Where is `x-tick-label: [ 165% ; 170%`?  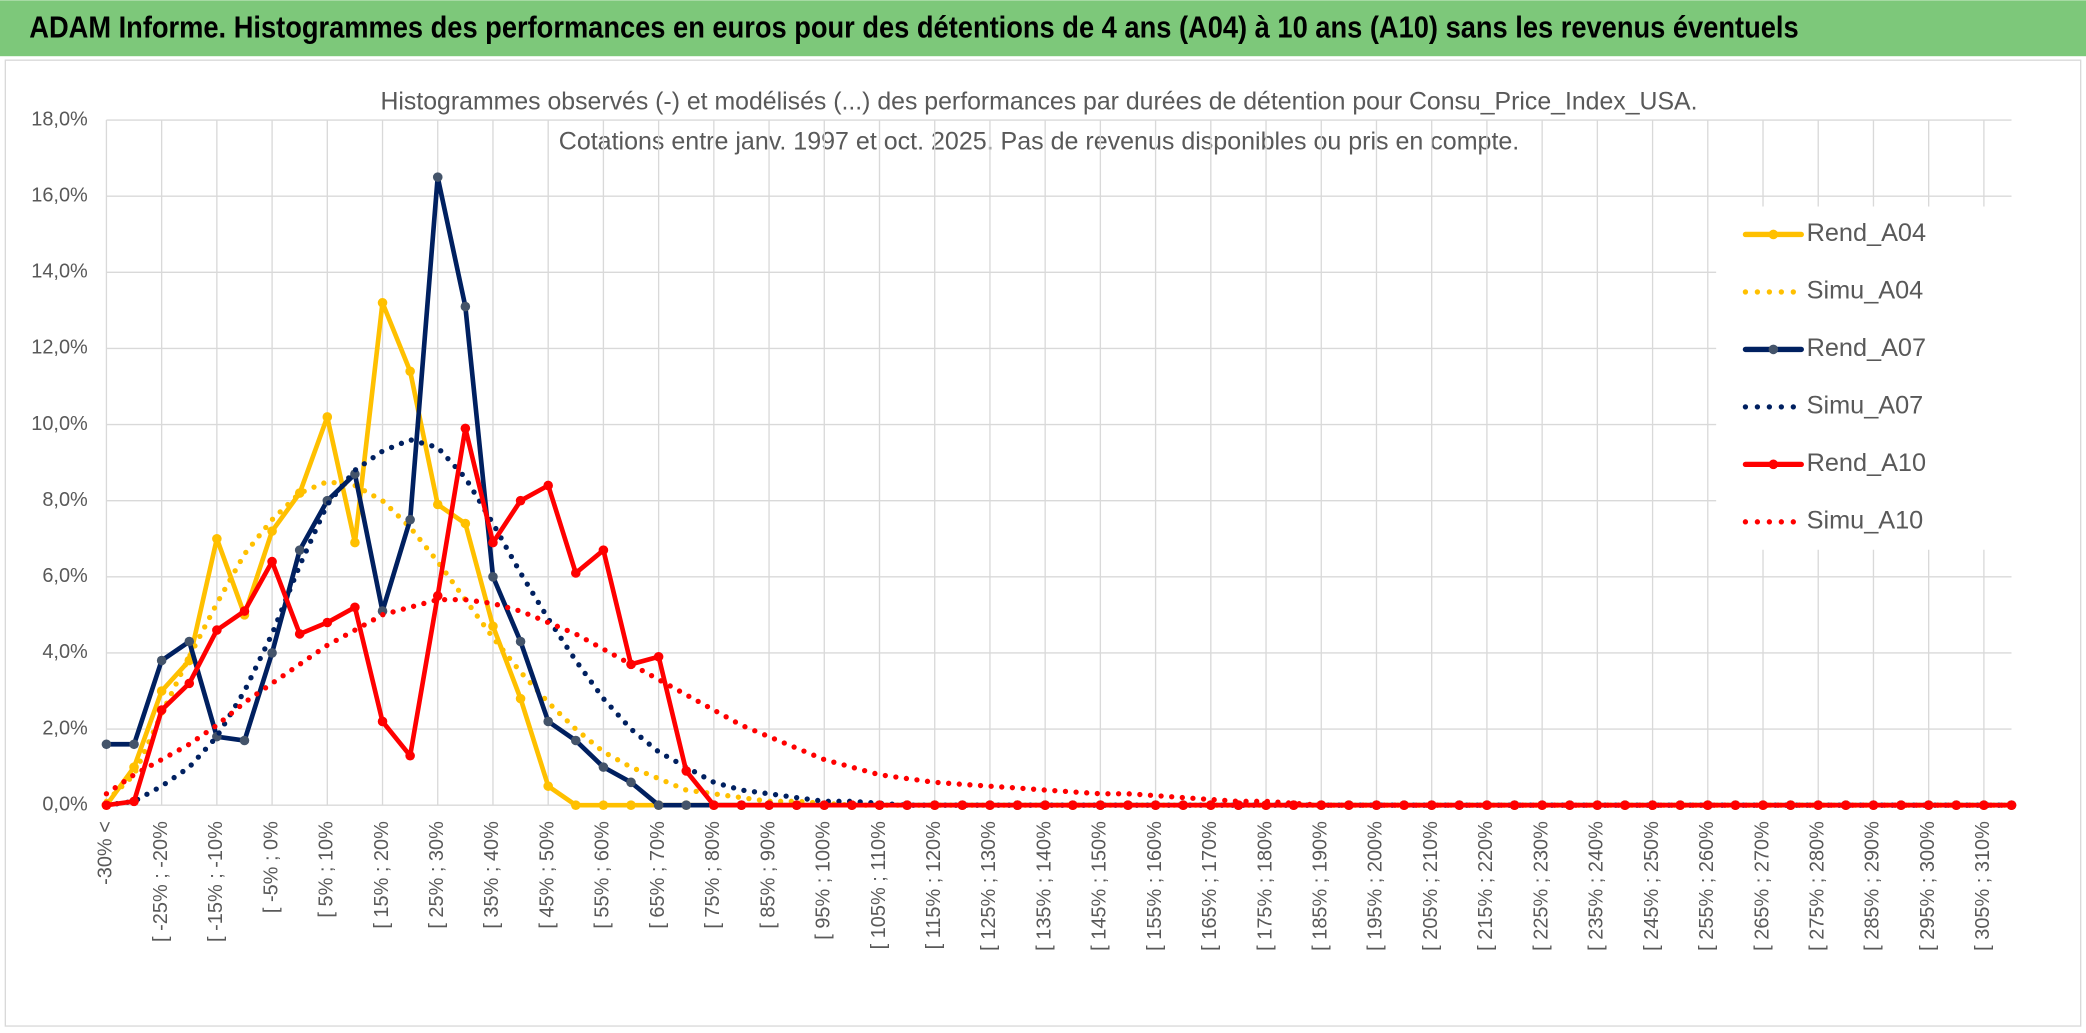 x-tick-label: [ 165% ; 170% is located at coordinates (1210, 886).